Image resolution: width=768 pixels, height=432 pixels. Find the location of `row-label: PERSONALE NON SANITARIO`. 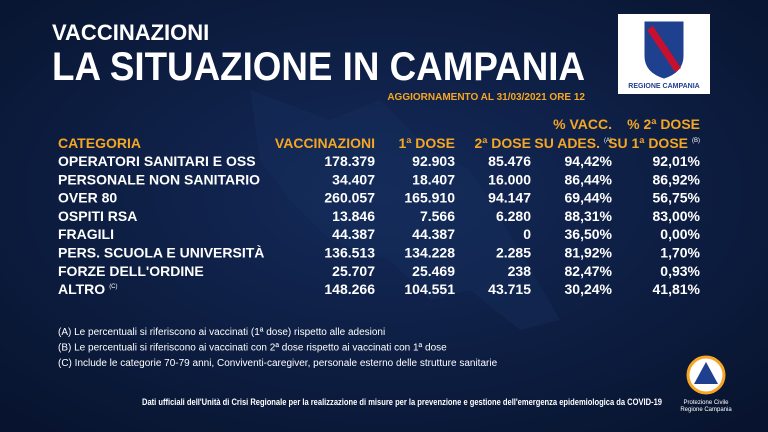

row-label: PERSONALE NON SANITARIO is located at coordinates (159, 179).